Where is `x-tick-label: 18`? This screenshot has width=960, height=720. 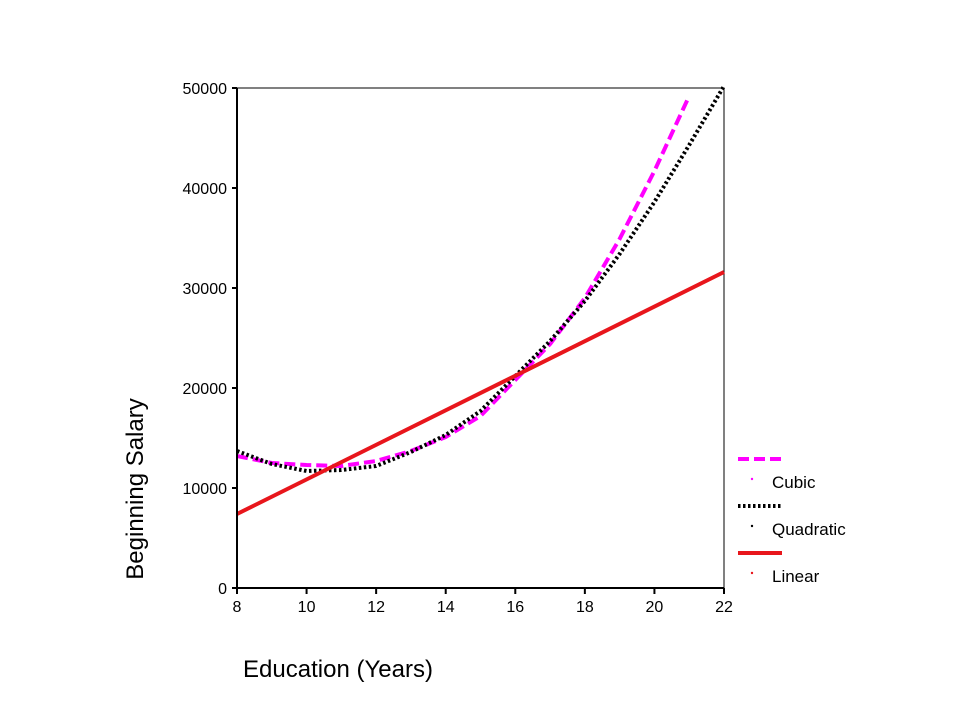 x-tick-label: 18 is located at coordinates (585, 607).